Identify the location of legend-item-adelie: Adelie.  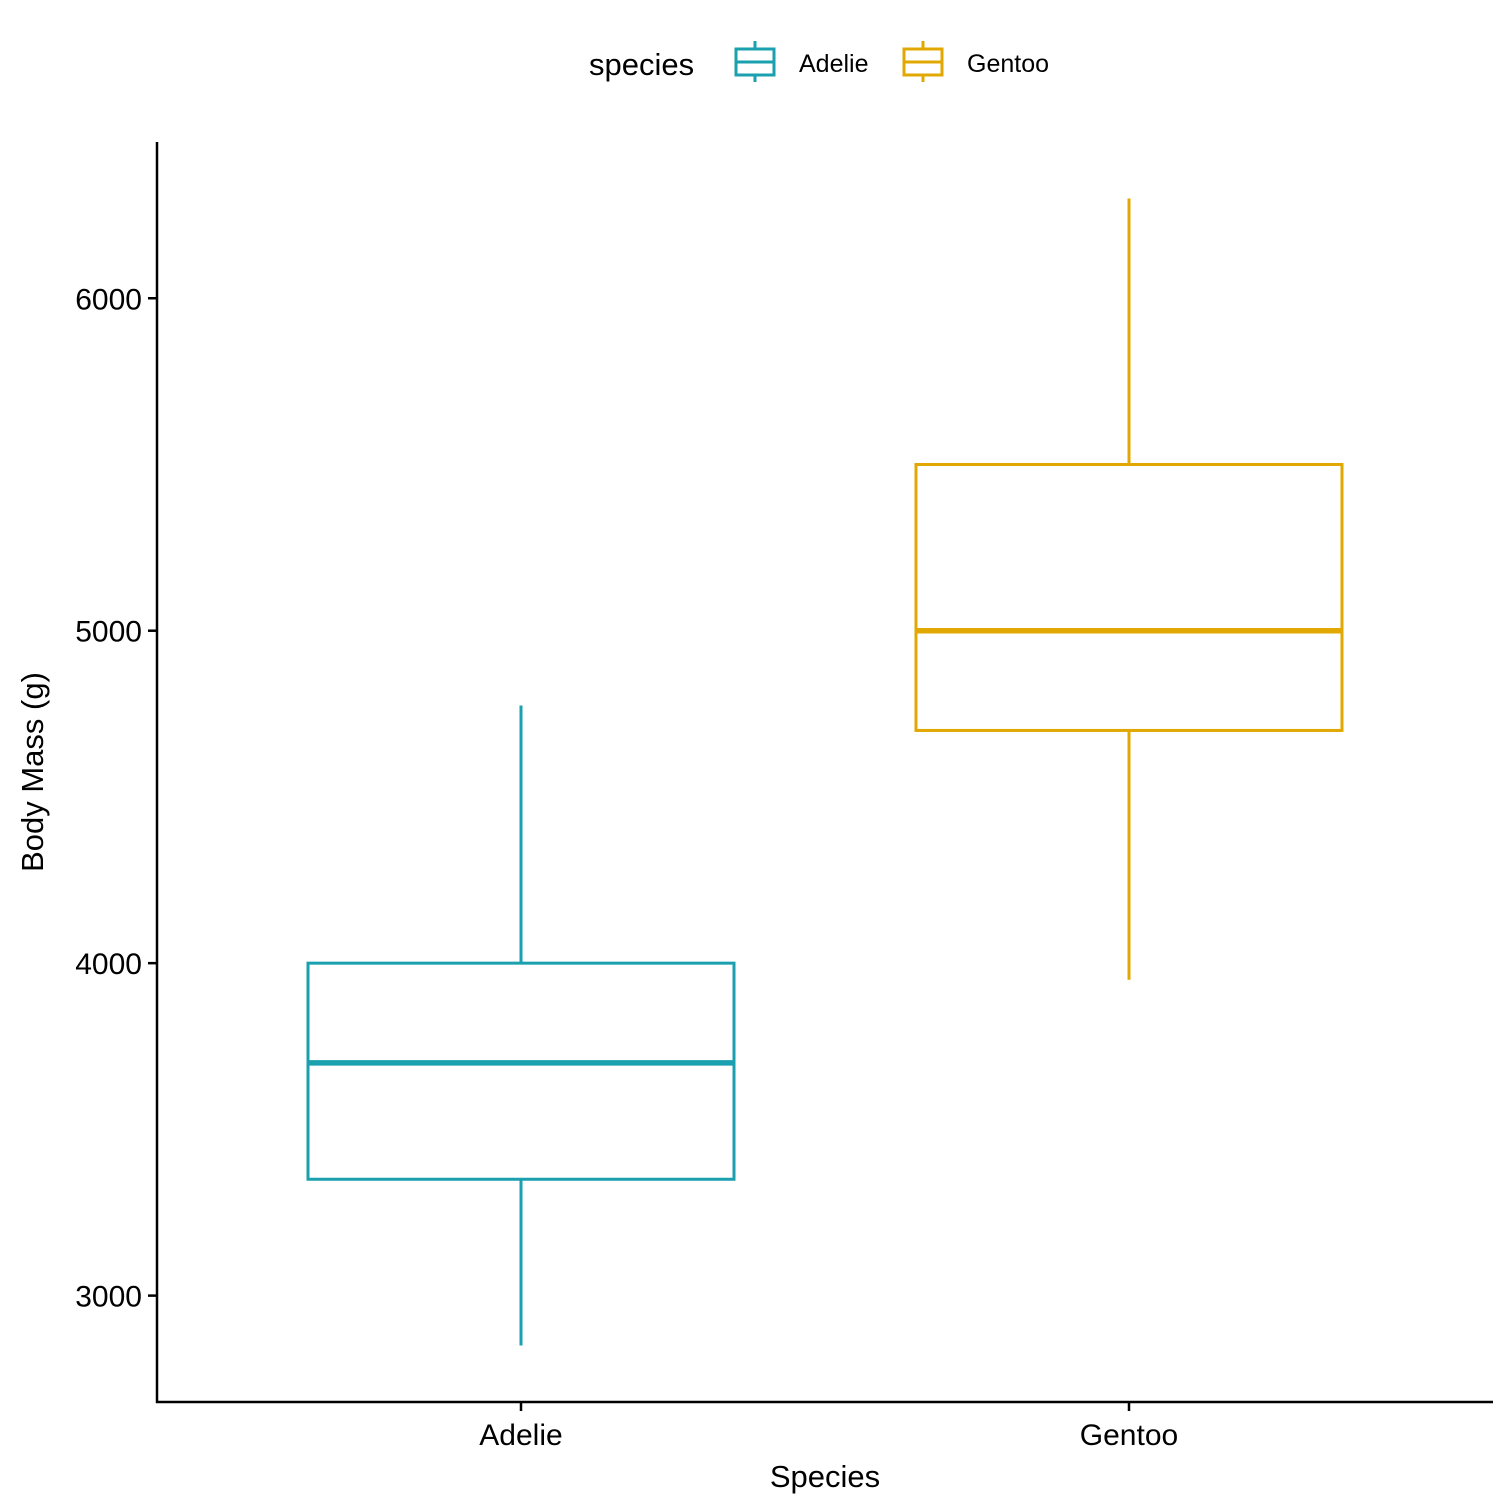
(801, 61).